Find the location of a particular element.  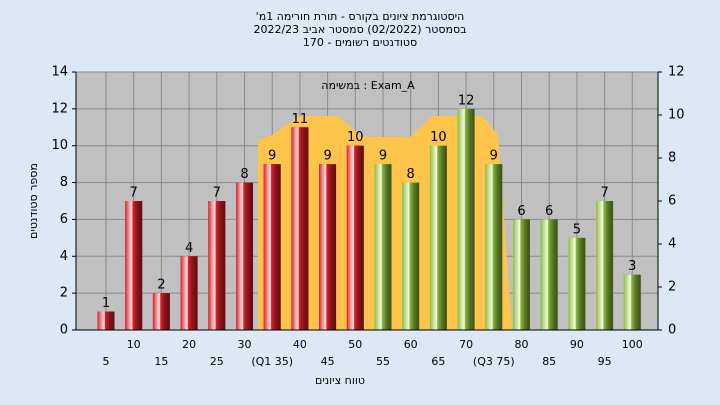

x-tick-label: 5 is located at coordinates (106, 361).